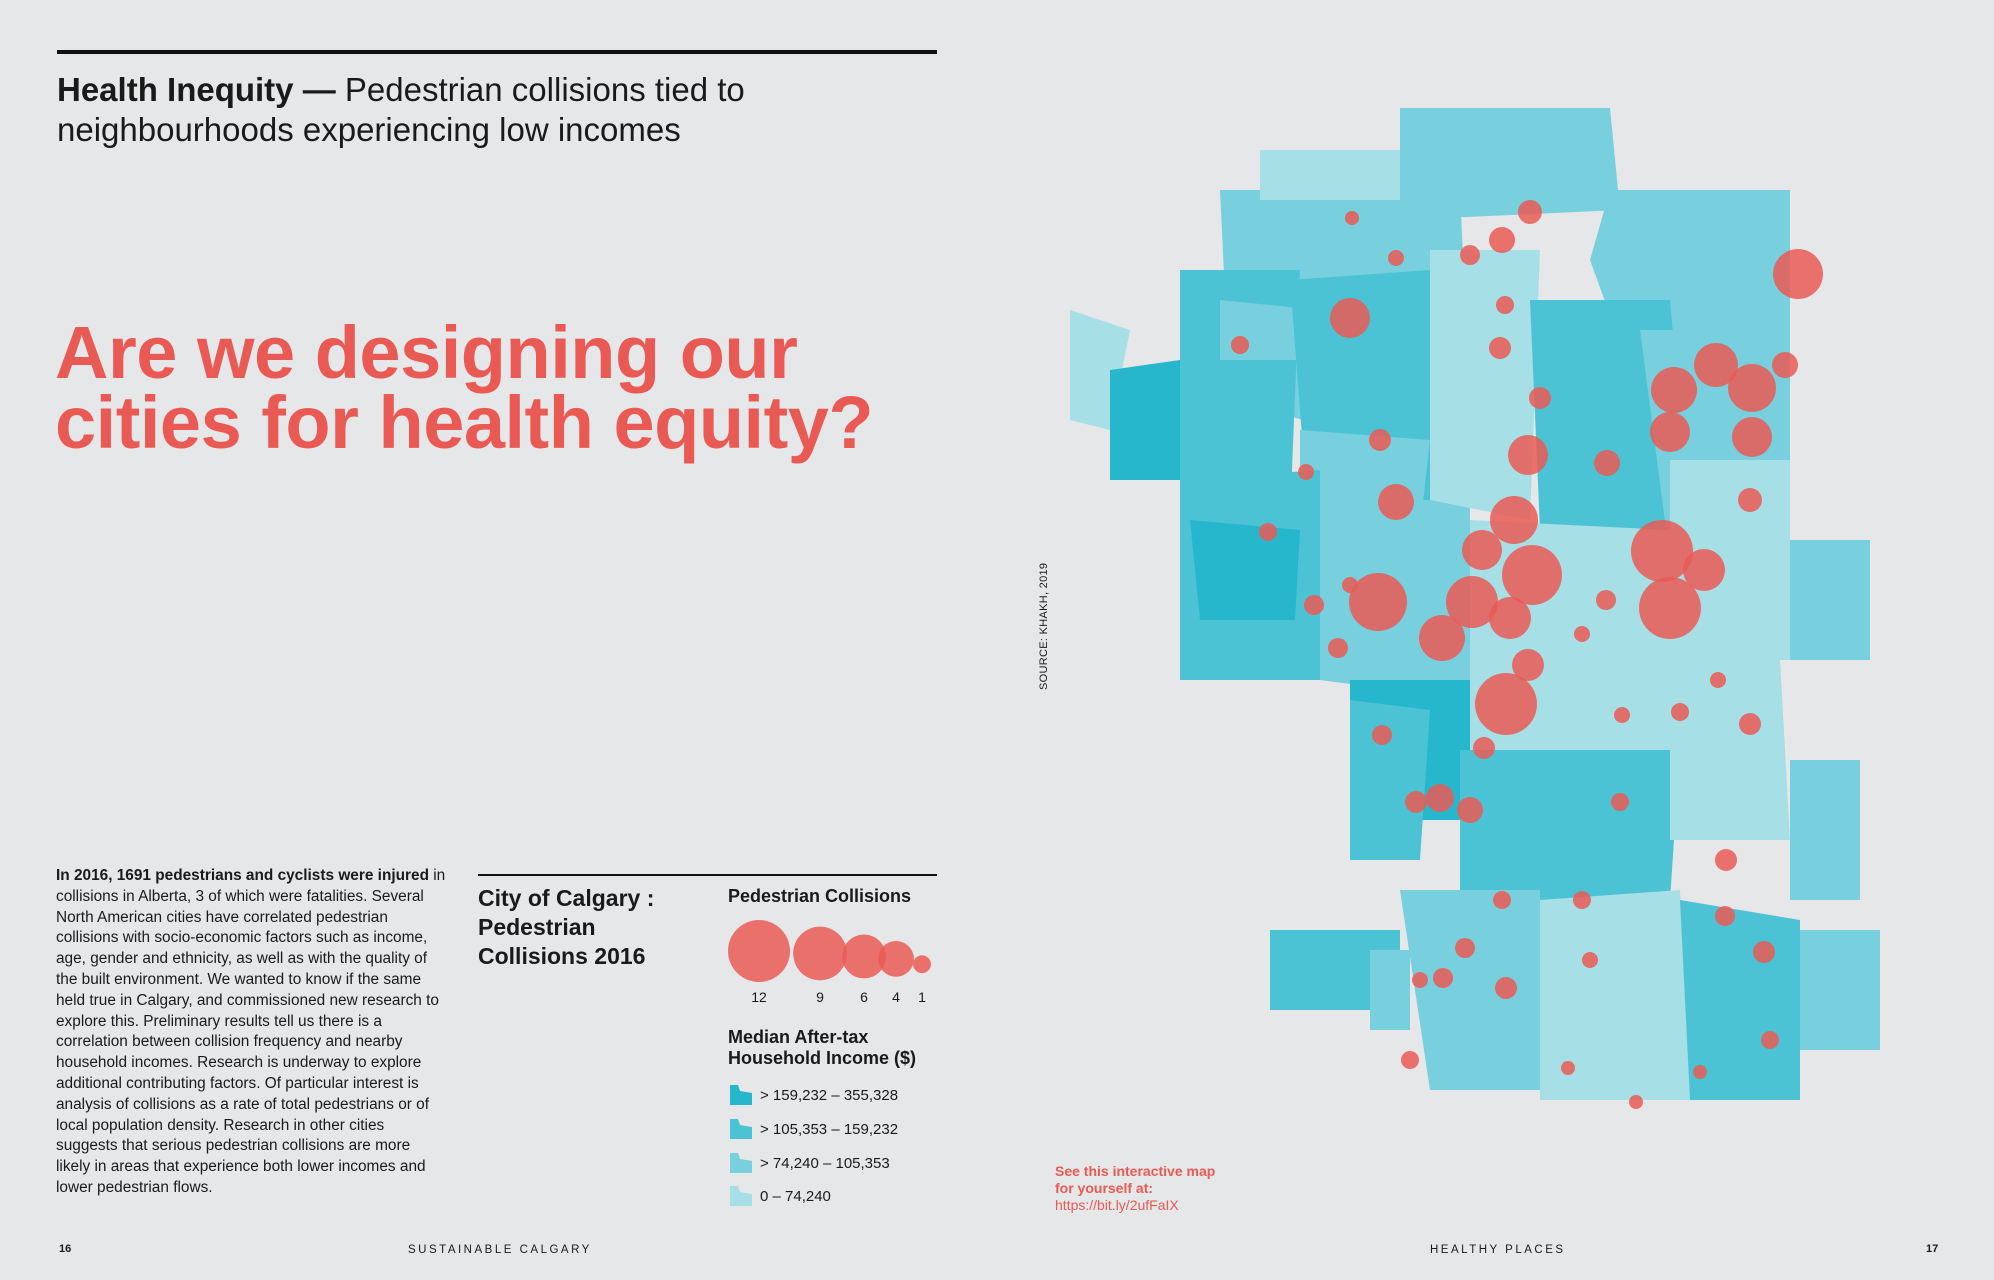 The image size is (1994, 1280). I want to click on income-class-row: > 74,240 – 105,353, so click(809, 1163).